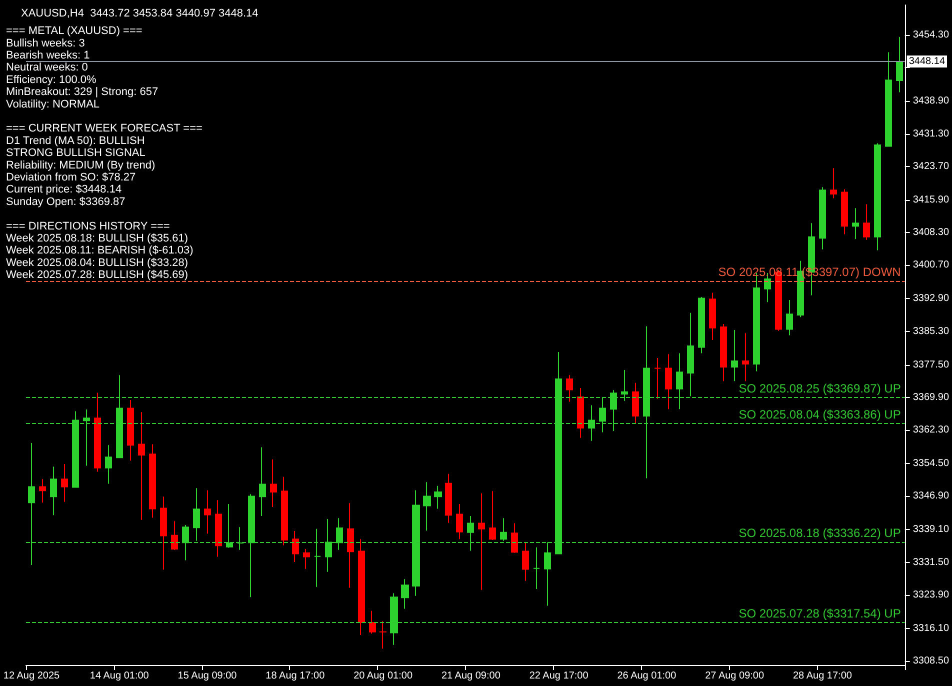  What do you see at coordinates (31, 676) in the screenshot?
I see `x-tick-label: 12 Aug 2025` at bounding box center [31, 676].